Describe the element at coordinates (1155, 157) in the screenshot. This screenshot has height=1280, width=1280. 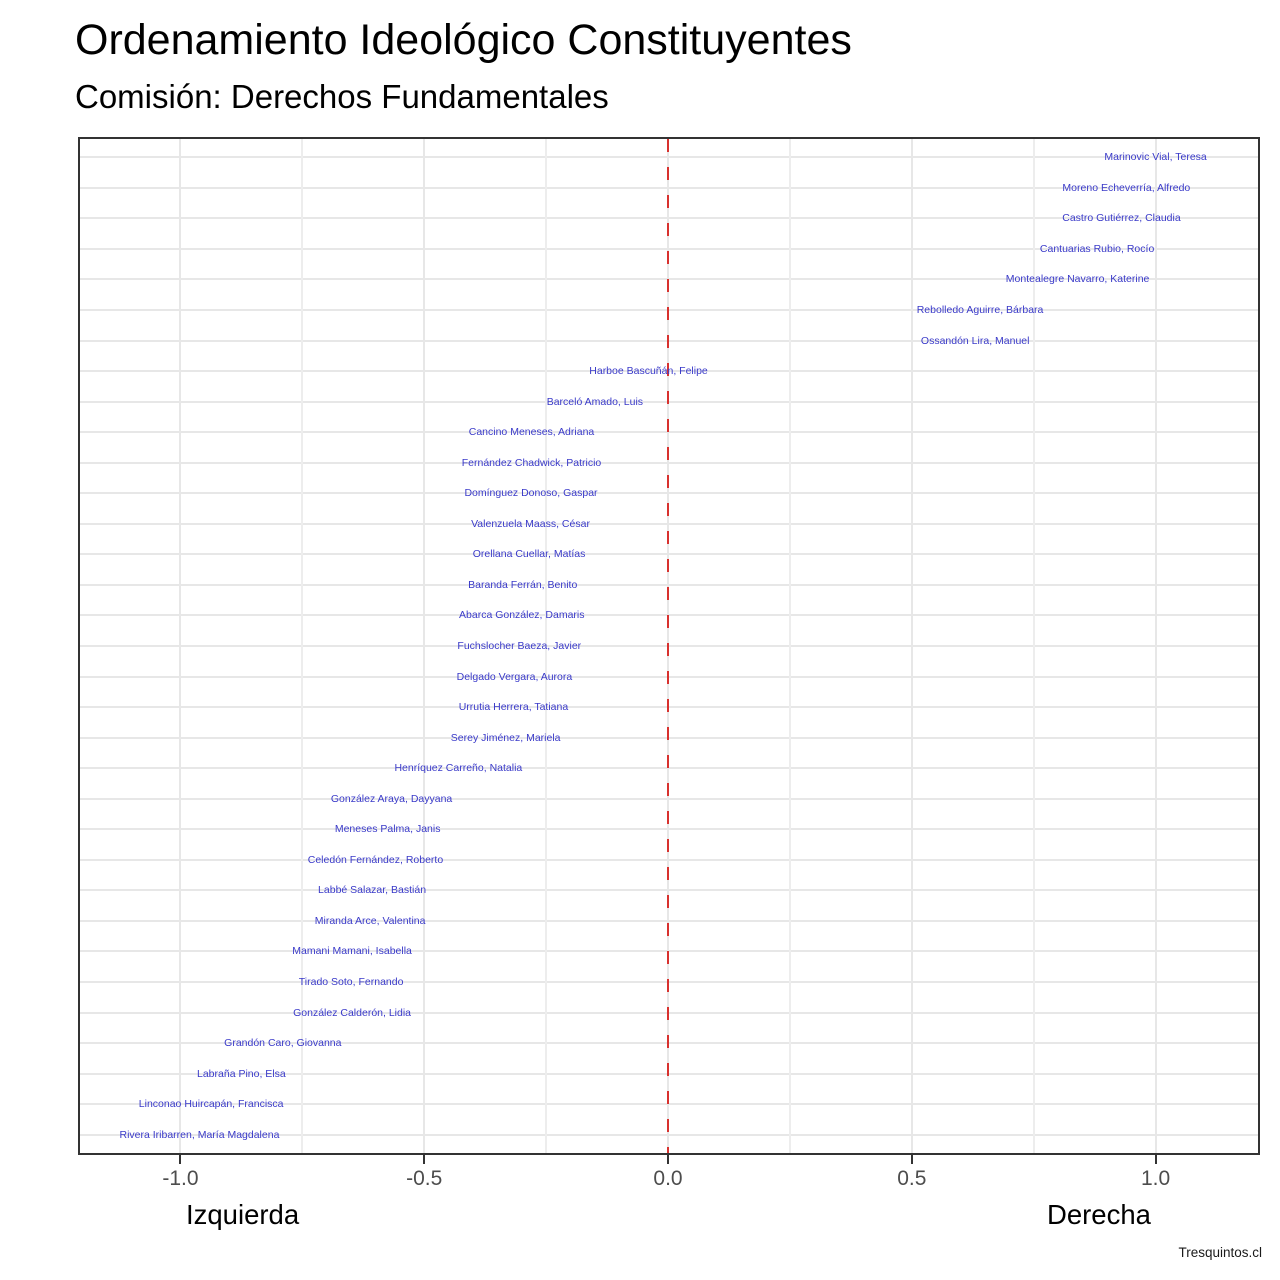
I see `constituent-label: Marinovic Vial, Teresa` at that location.